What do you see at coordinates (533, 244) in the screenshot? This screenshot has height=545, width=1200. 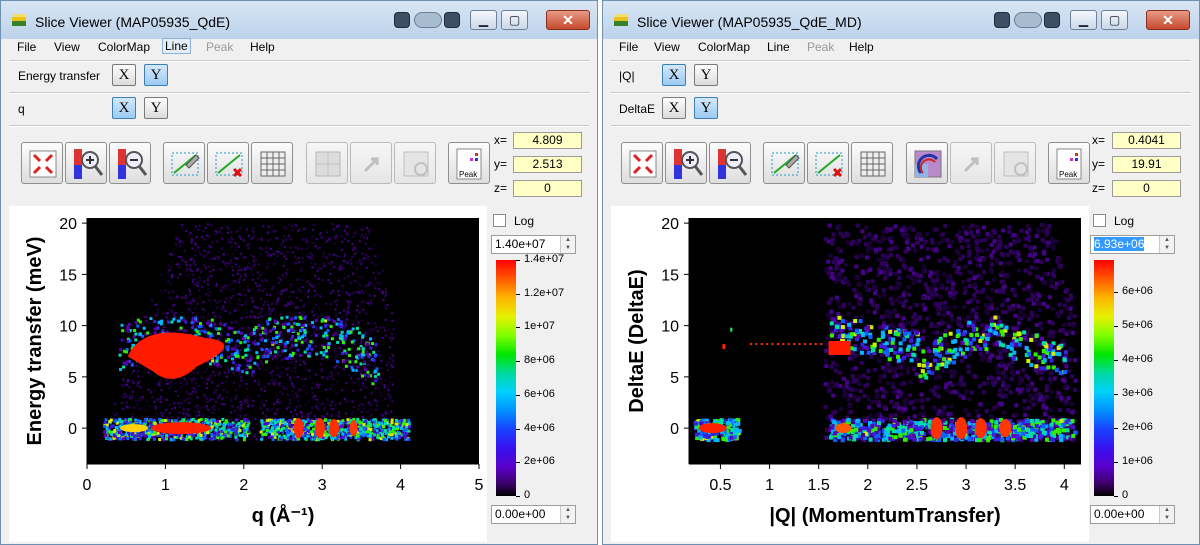 I see `color-max-spinbox: 1.40e+07 ▲ ▼` at bounding box center [533, 244].